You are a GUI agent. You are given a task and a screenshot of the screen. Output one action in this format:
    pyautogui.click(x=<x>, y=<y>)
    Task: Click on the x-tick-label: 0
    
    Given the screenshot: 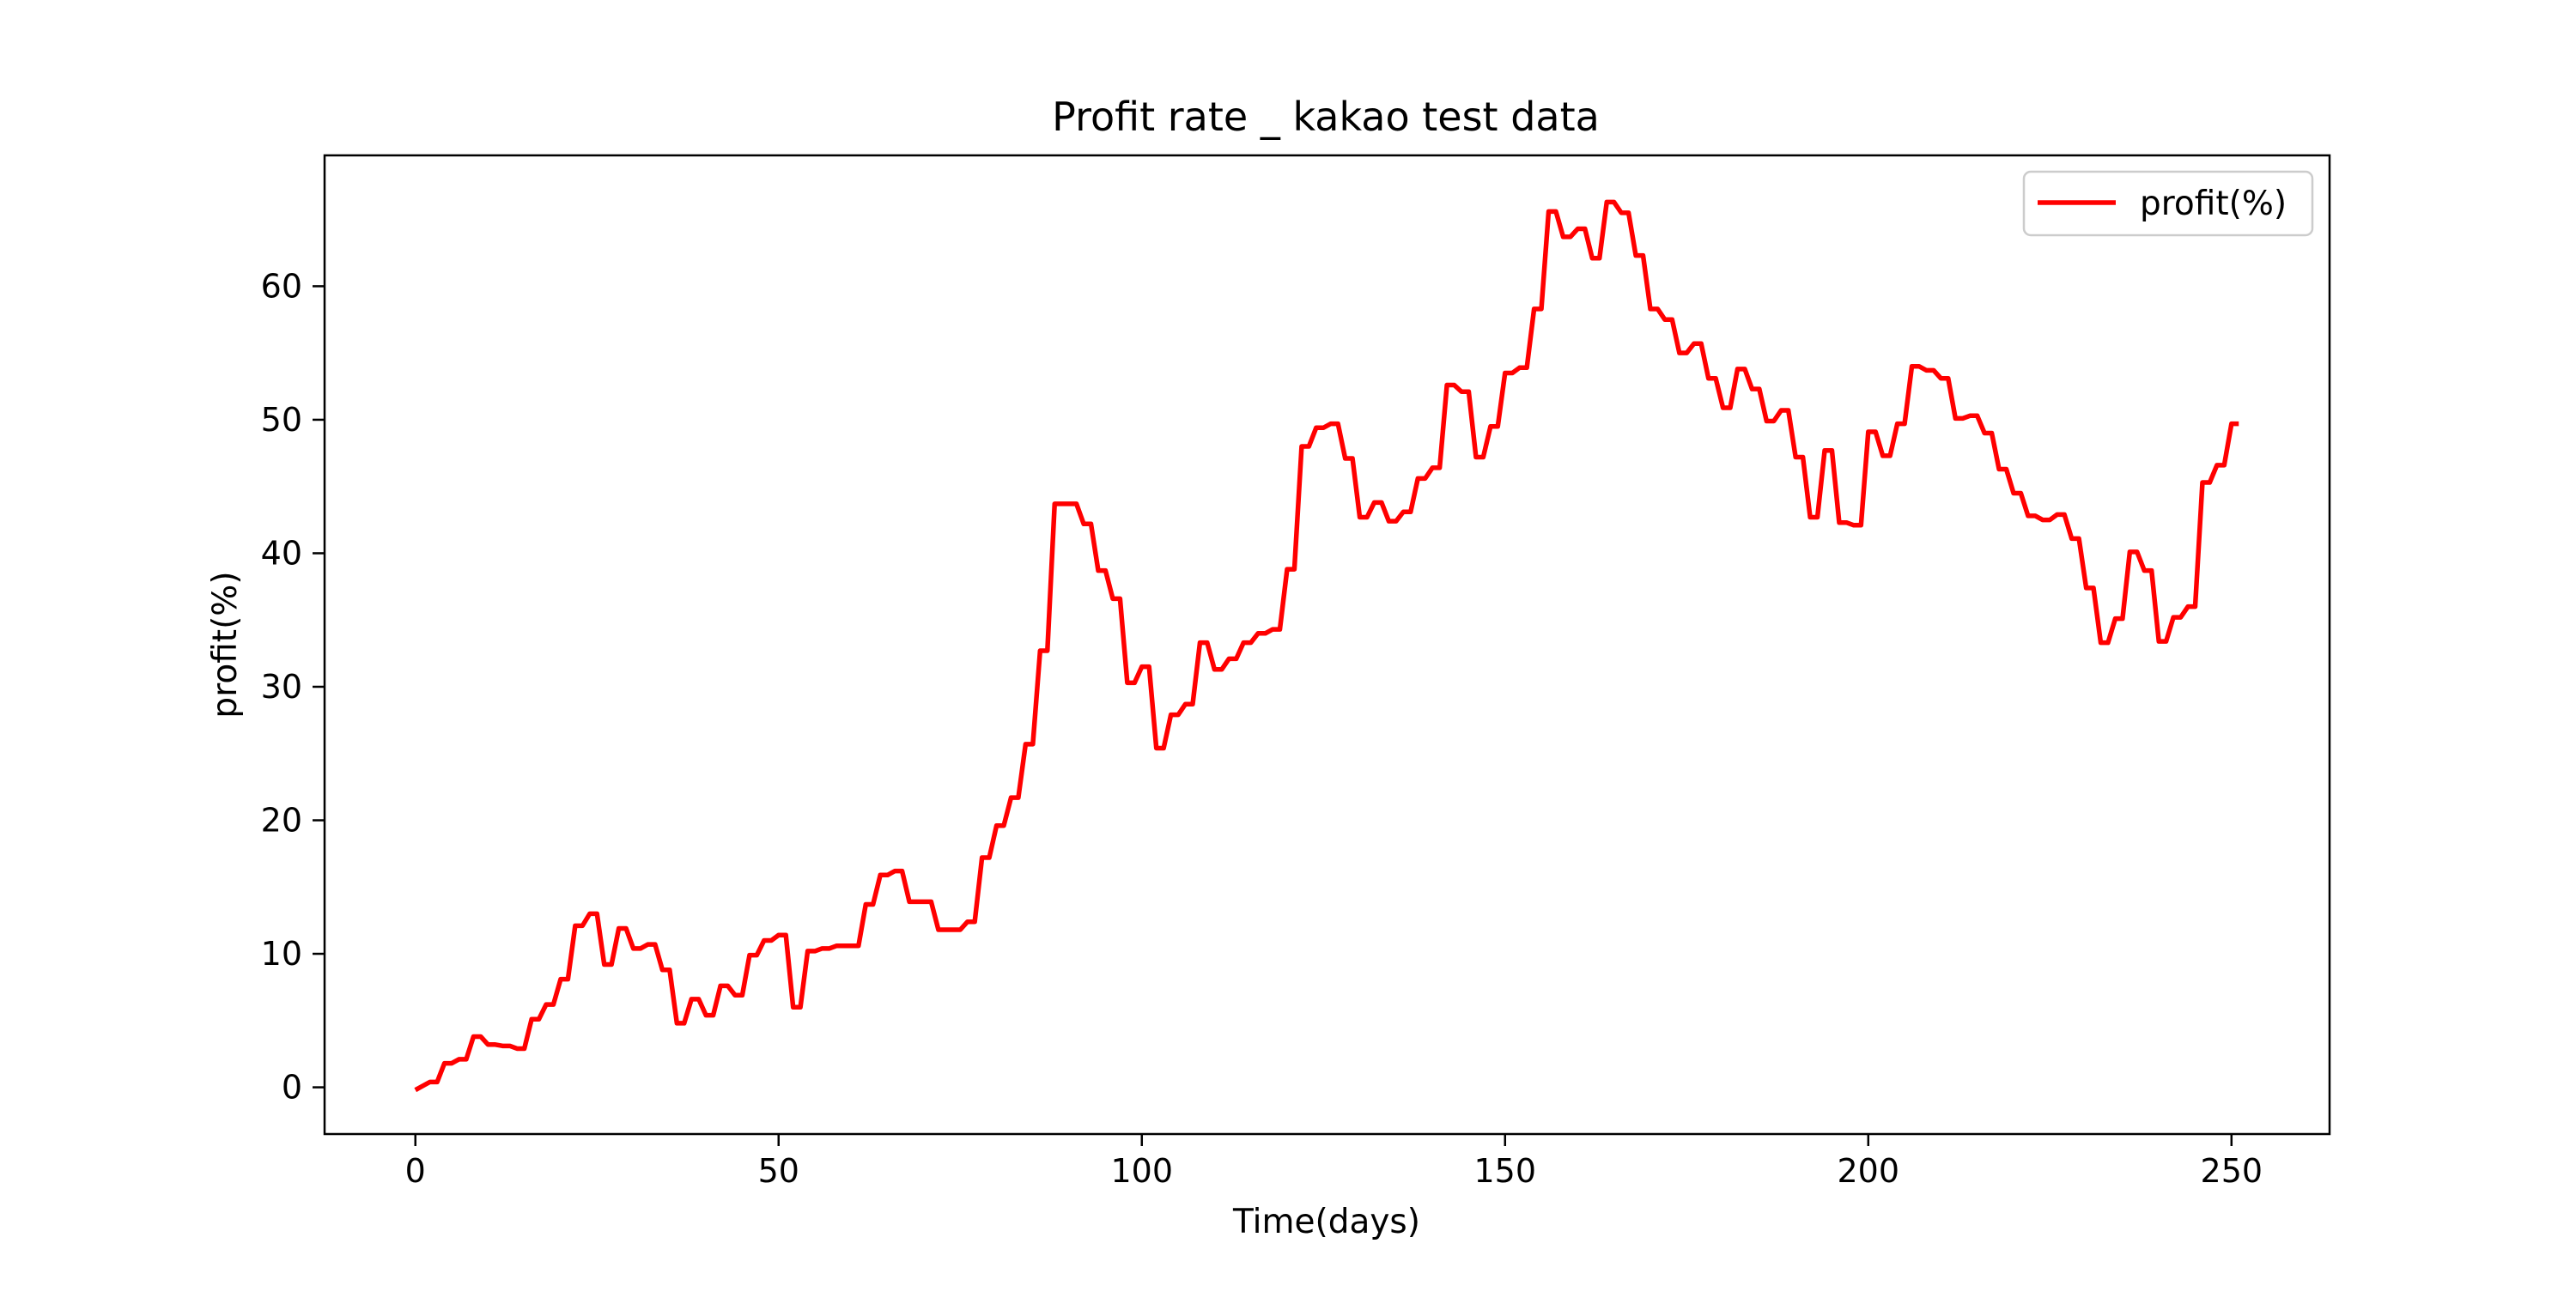 What is the action you would take?
    pyautogui.click(x=415, y=1171)
    